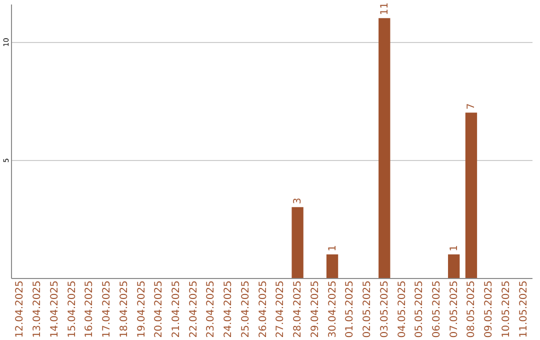 This screenshot has height=340, width=540. What do you see at coordinates (298, 201) in the screenshot?
I see `data-label: 3` at bounding box center [298, 201].